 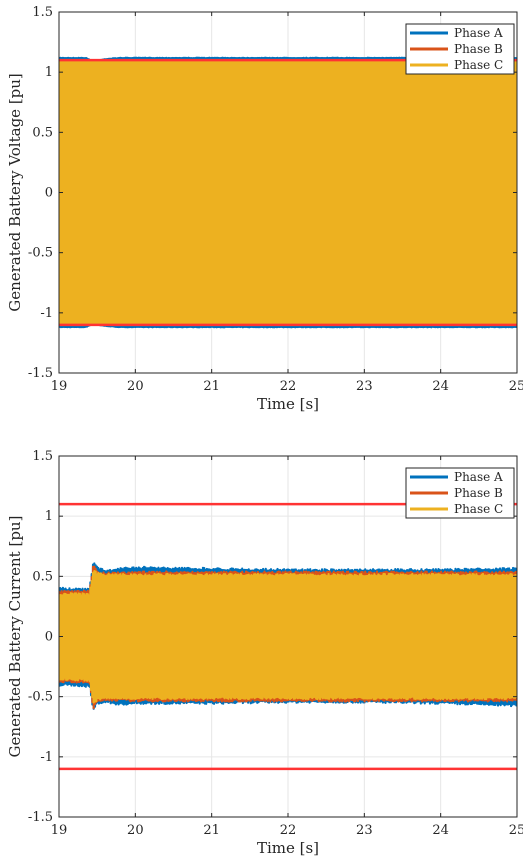 I want to click on series-line-phase-c, so click(x=288, y=637).